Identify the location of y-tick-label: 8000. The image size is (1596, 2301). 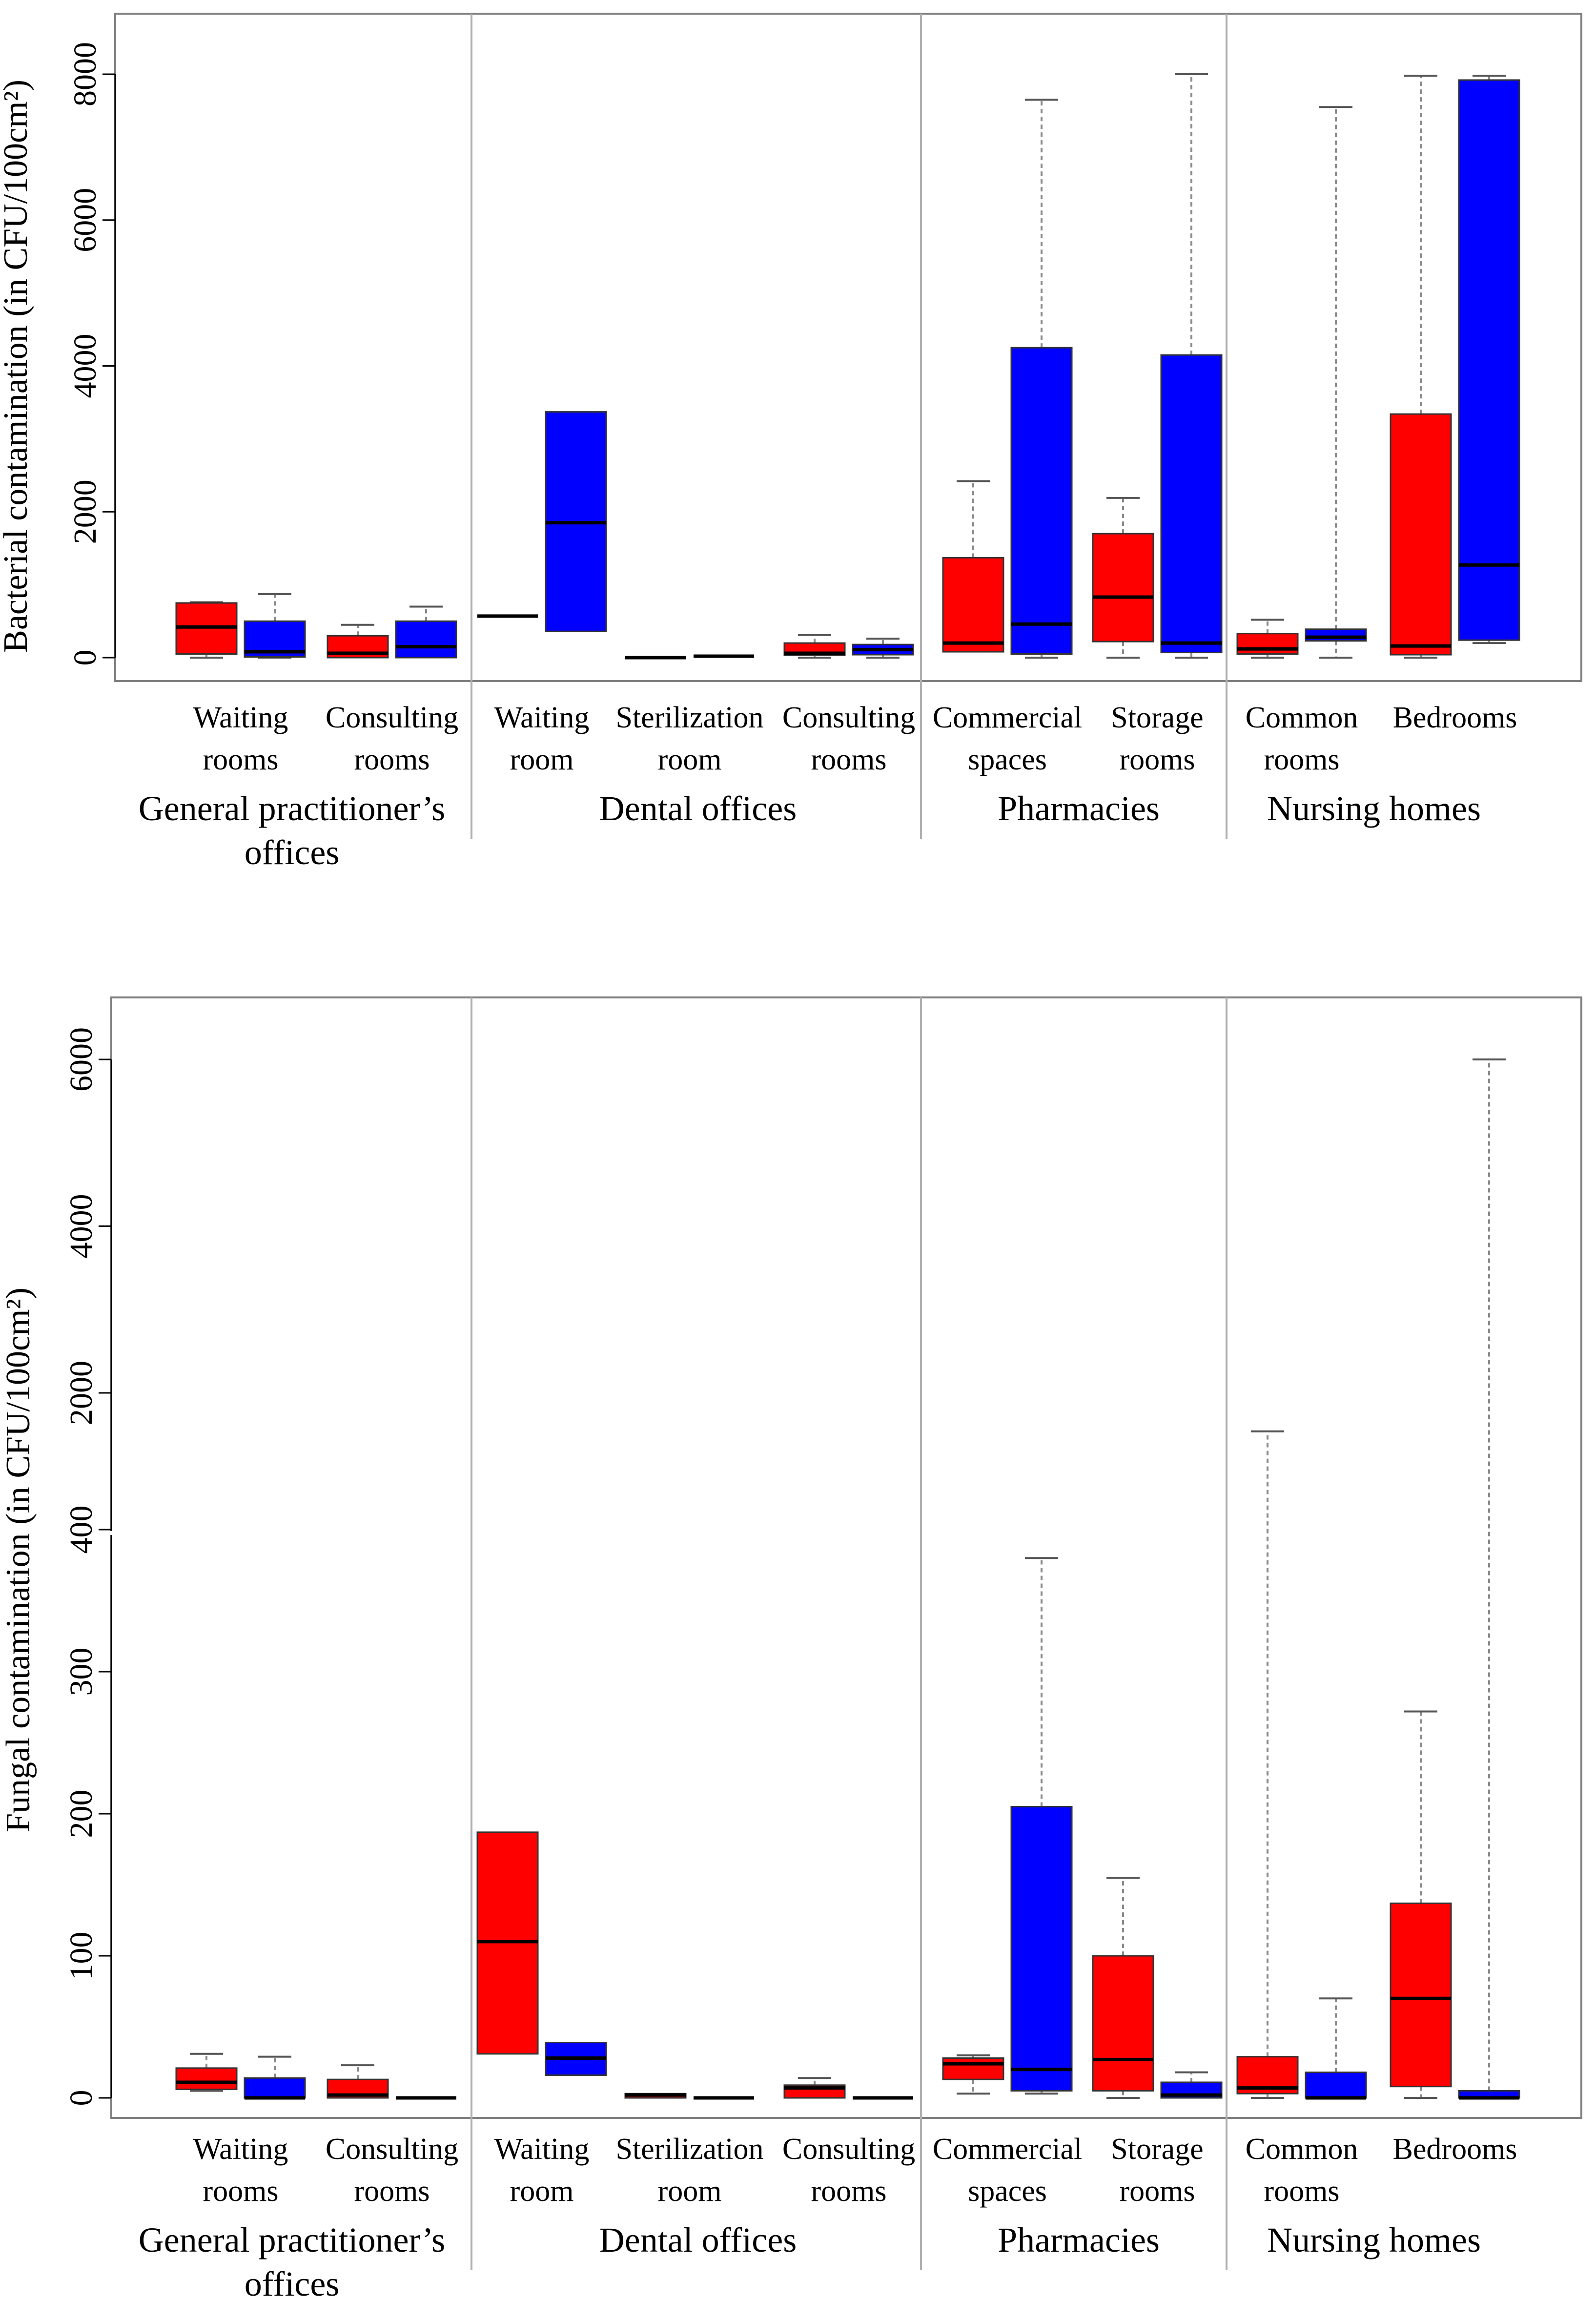
(85, 74).